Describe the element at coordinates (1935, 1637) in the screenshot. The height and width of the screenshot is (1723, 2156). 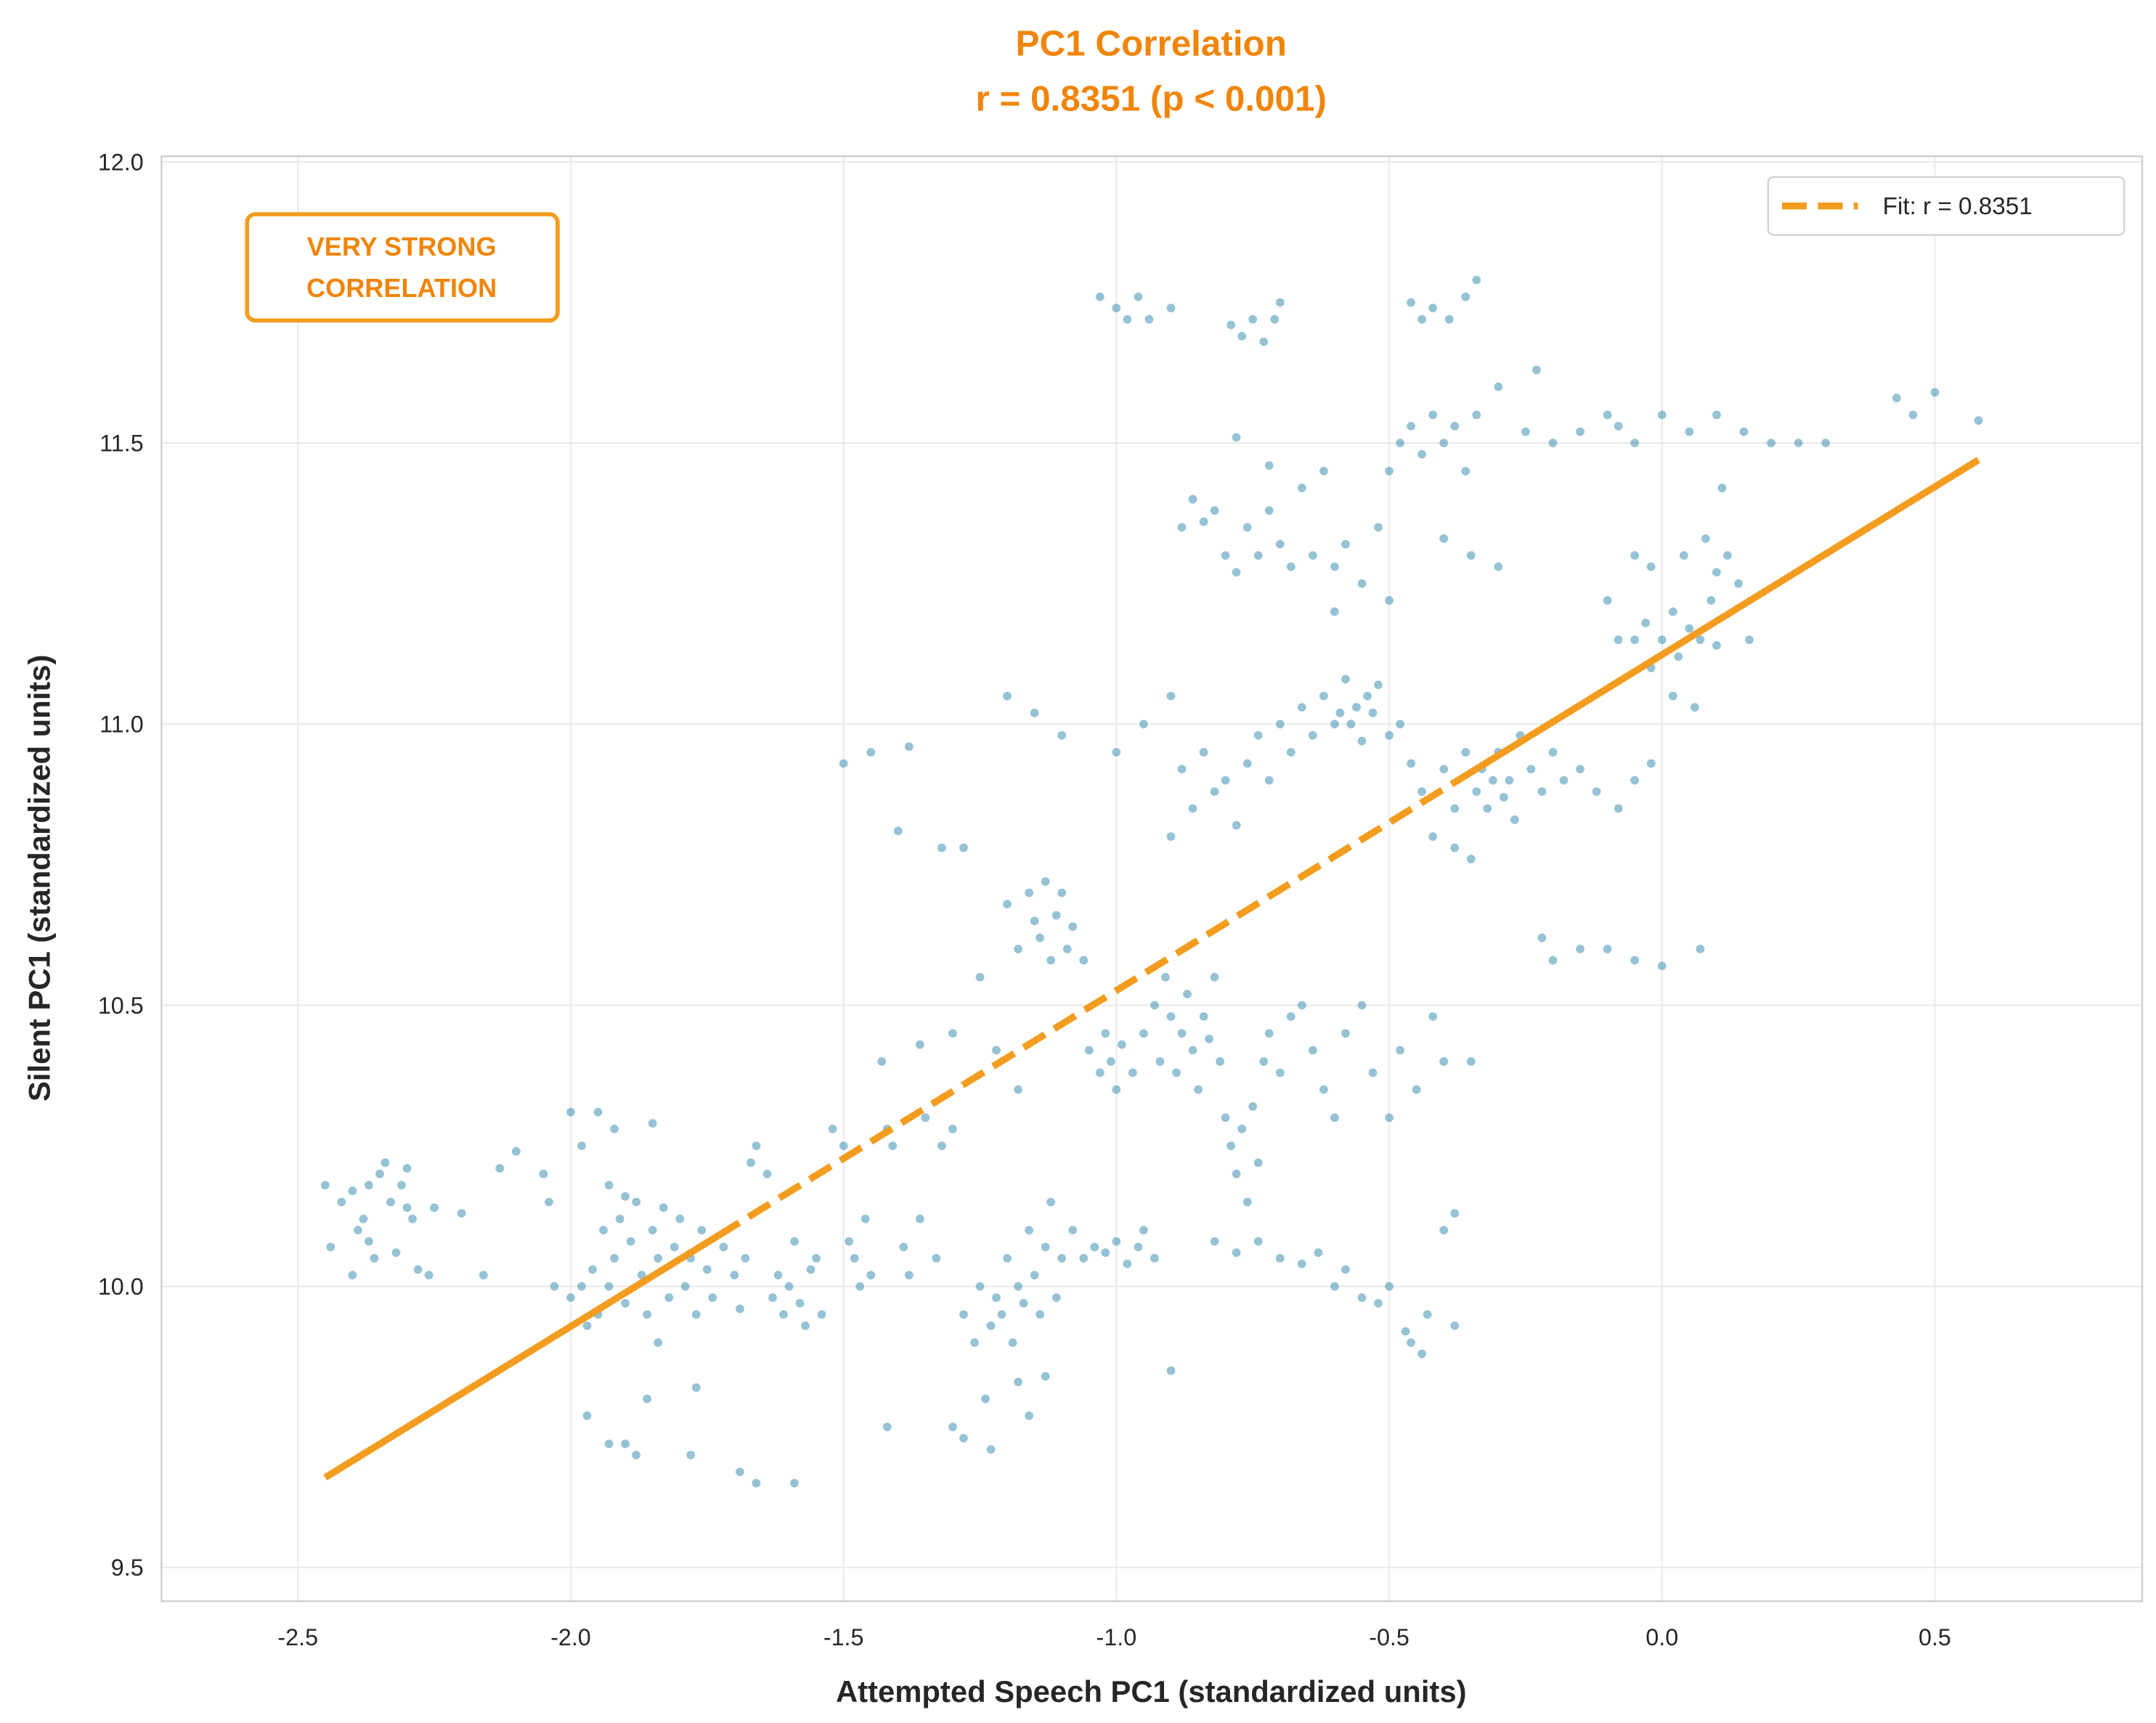
I see `x-tick-label: 0.5` at that location.